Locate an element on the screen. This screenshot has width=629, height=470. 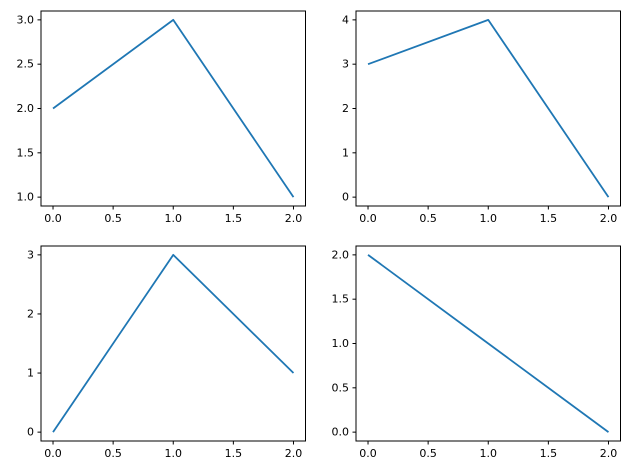
y-tick-label: 4 is located at coordinates (345, 19).